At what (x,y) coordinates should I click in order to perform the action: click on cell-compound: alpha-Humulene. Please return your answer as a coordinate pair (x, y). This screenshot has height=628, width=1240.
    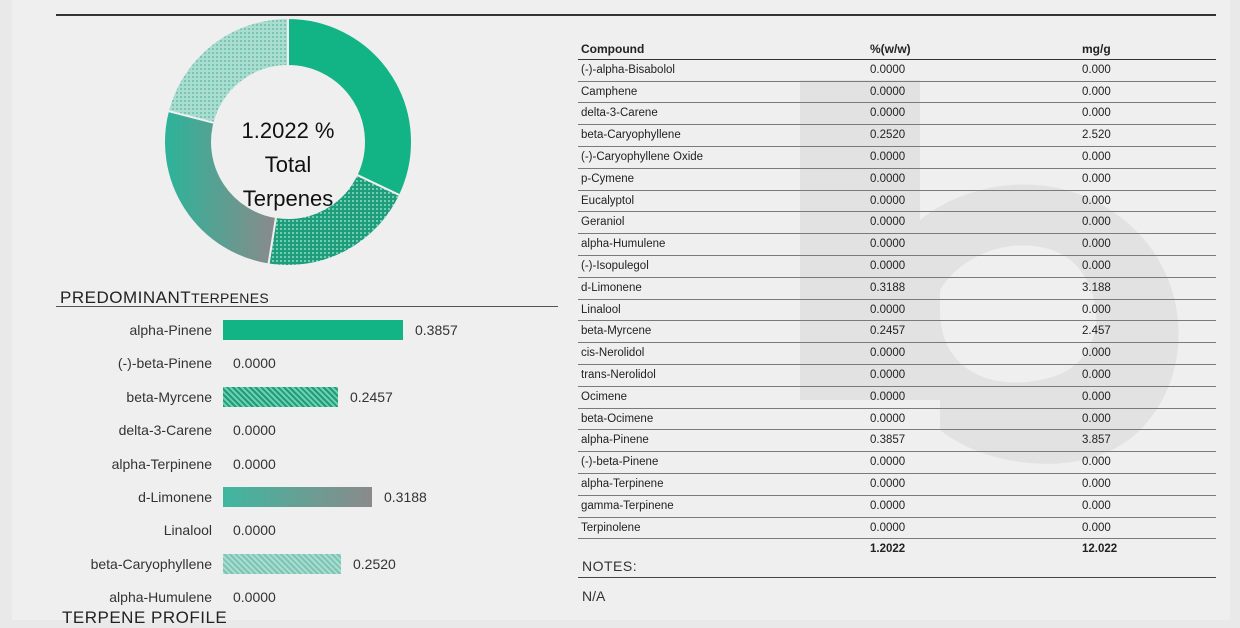
    Looking at the image, I should click on (623, 244).